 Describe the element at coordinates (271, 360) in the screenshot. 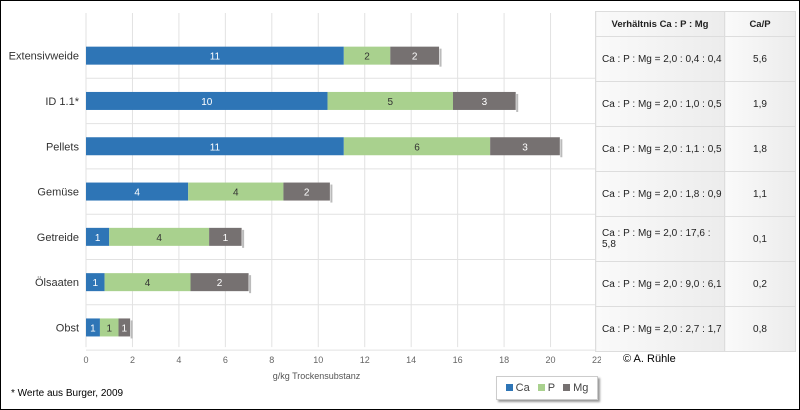

I see `x-tick-label: 8` at that location.